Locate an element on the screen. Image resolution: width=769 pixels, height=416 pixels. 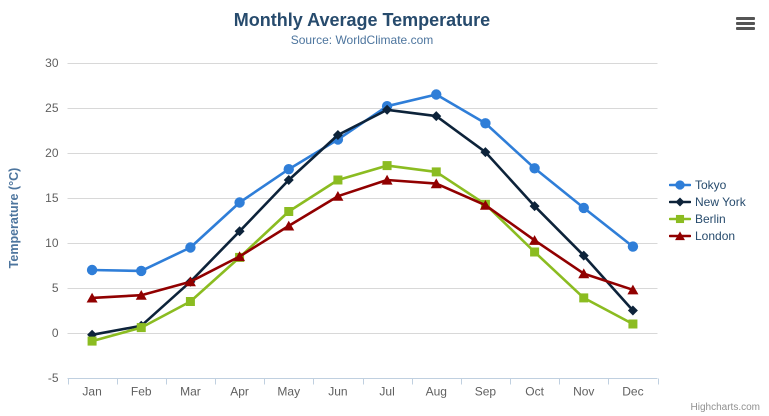
legend-item-tokyo: Tokyo is located at coordinates (707, 185).